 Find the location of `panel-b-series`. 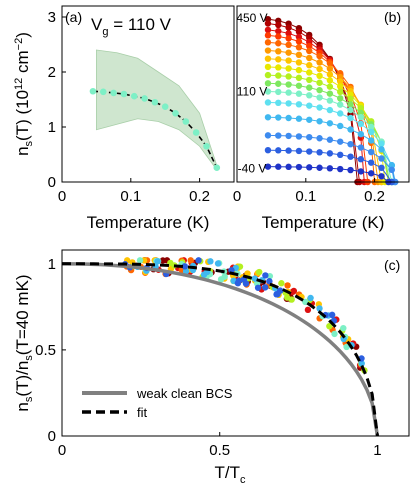

panel-b-series is located at coordinates (331, 100).